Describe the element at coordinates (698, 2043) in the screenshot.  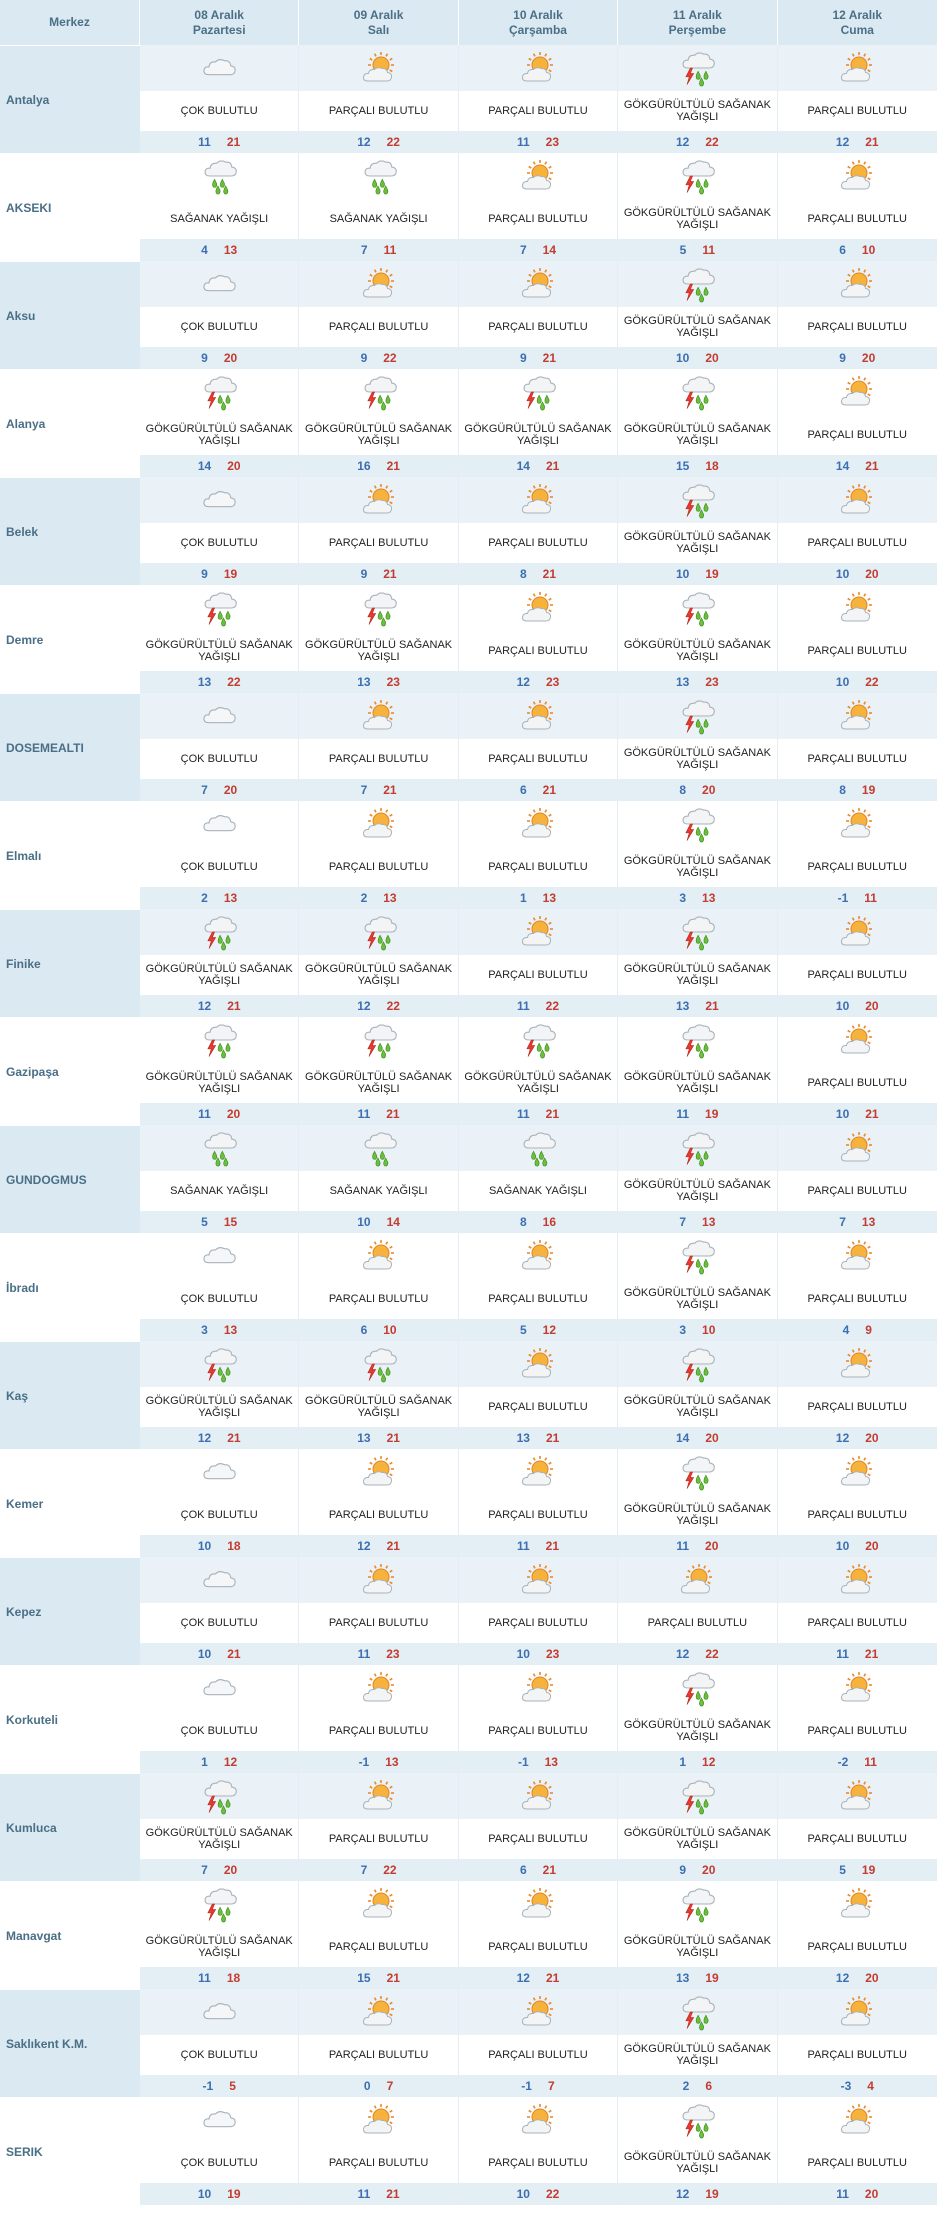
I see `day-cell: GÖKGÜRÜLTÜLÜ SAĞANAK YAĞIŞLI 2 6` at that location.